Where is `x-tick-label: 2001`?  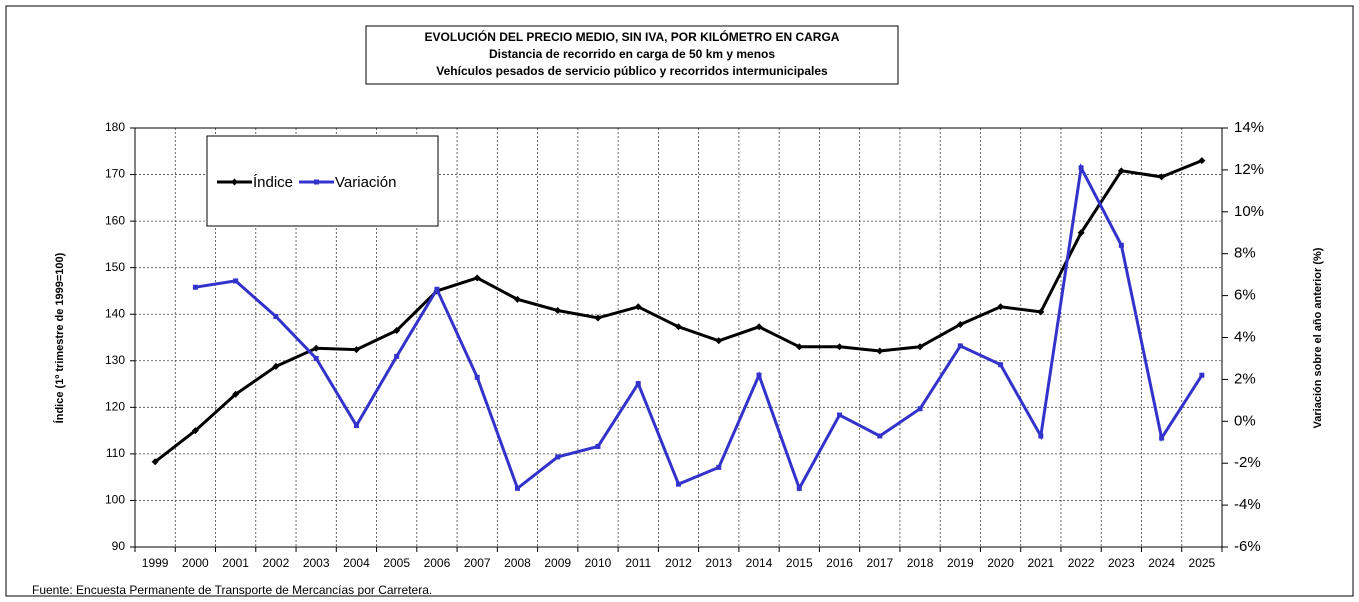 x-tick-label: 2001 is located at coordinates (235, 563).